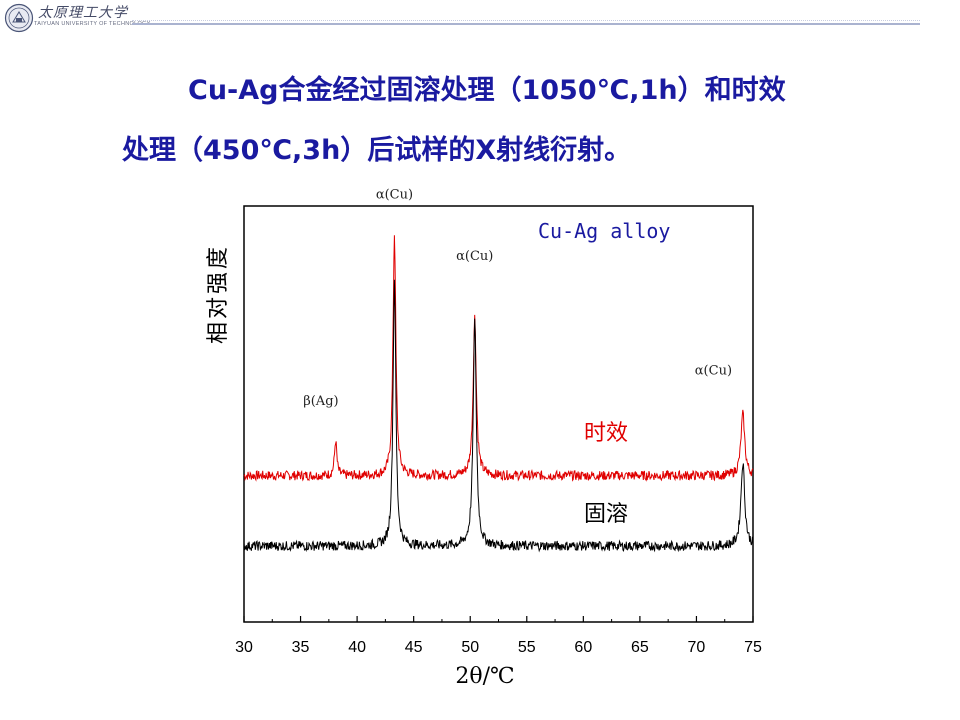 Image resolution: width=960 pixels, height=720 pixels. I want to click on x-tick-label: 30, so click(244, 647).